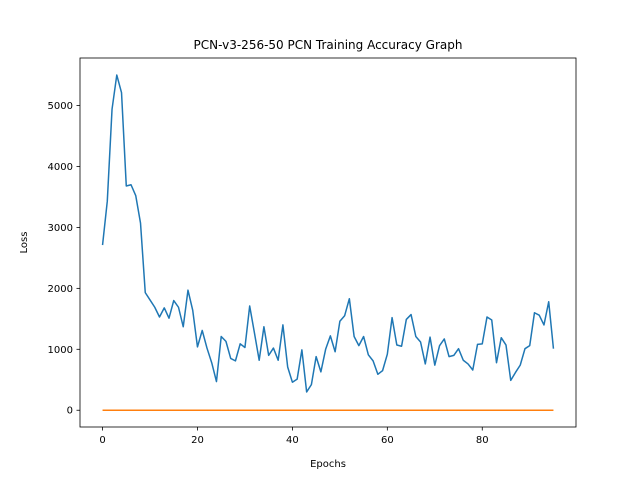 The height and width of the screenshot is (480, 640). What do you see at coordinates (70, 411) in the screenshot?
I see `y-tick-label: 0` at bounding box center [70, 411].